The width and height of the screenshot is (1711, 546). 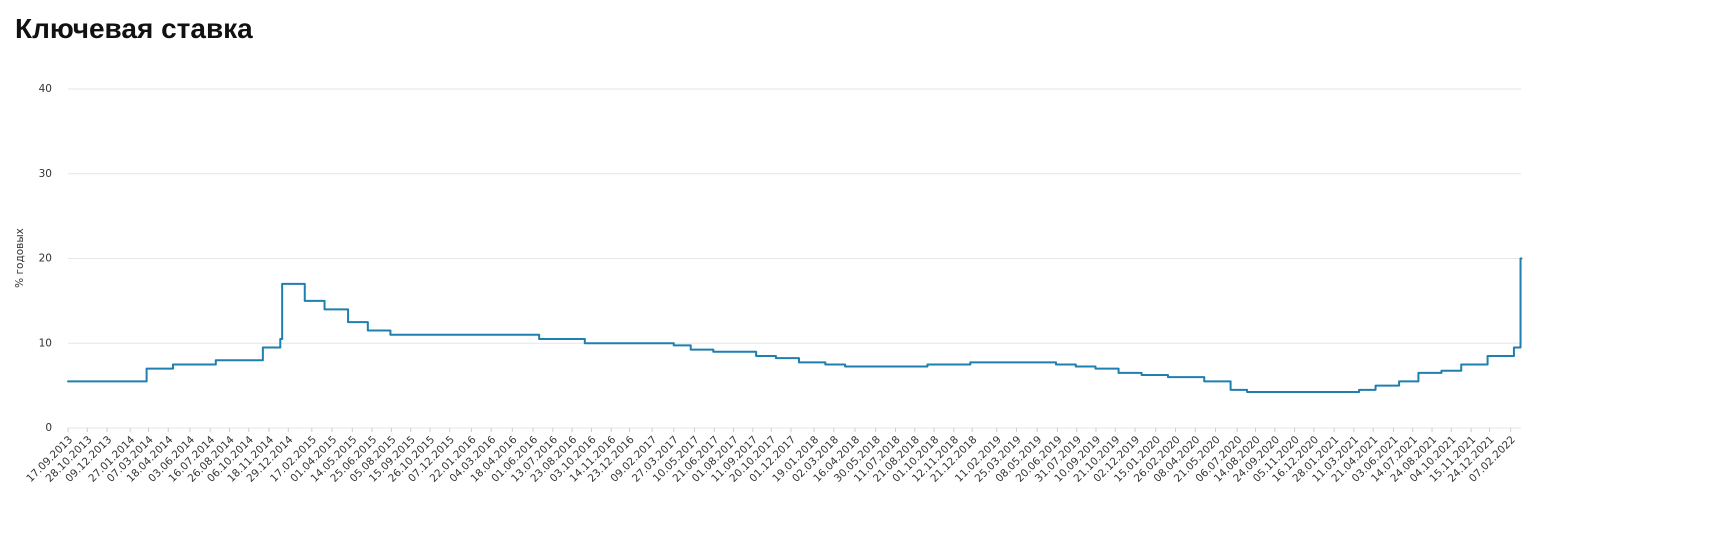 What do you see at coordinates (134, 28) in the screenshot?
I see `chart-title: Ключевая ставка` at bounding box center [134, 28].